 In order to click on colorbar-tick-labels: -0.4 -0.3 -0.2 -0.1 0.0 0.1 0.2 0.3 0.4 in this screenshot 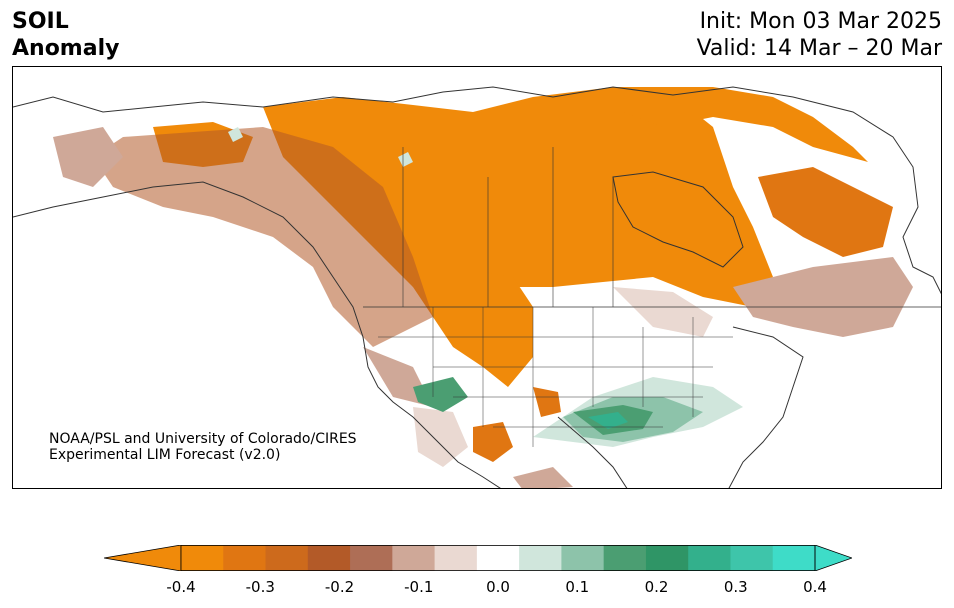, I will do `click(477, 588)`.